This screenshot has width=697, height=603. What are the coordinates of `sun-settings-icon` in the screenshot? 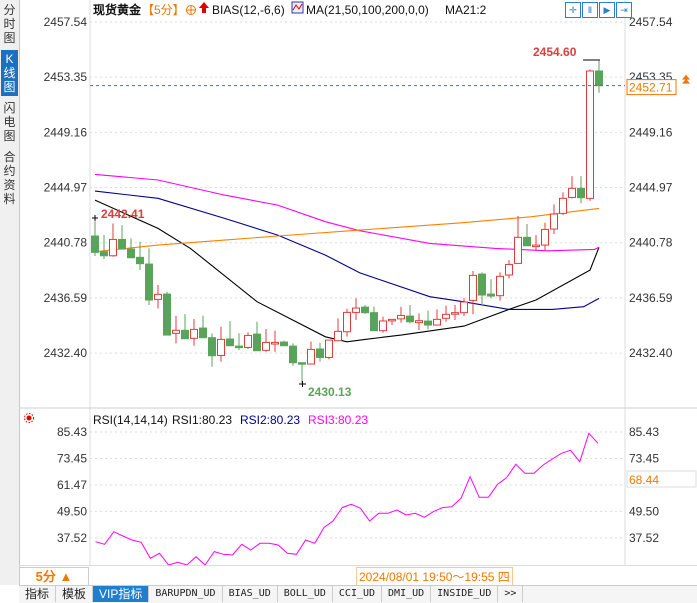 It's located at (29, 418).